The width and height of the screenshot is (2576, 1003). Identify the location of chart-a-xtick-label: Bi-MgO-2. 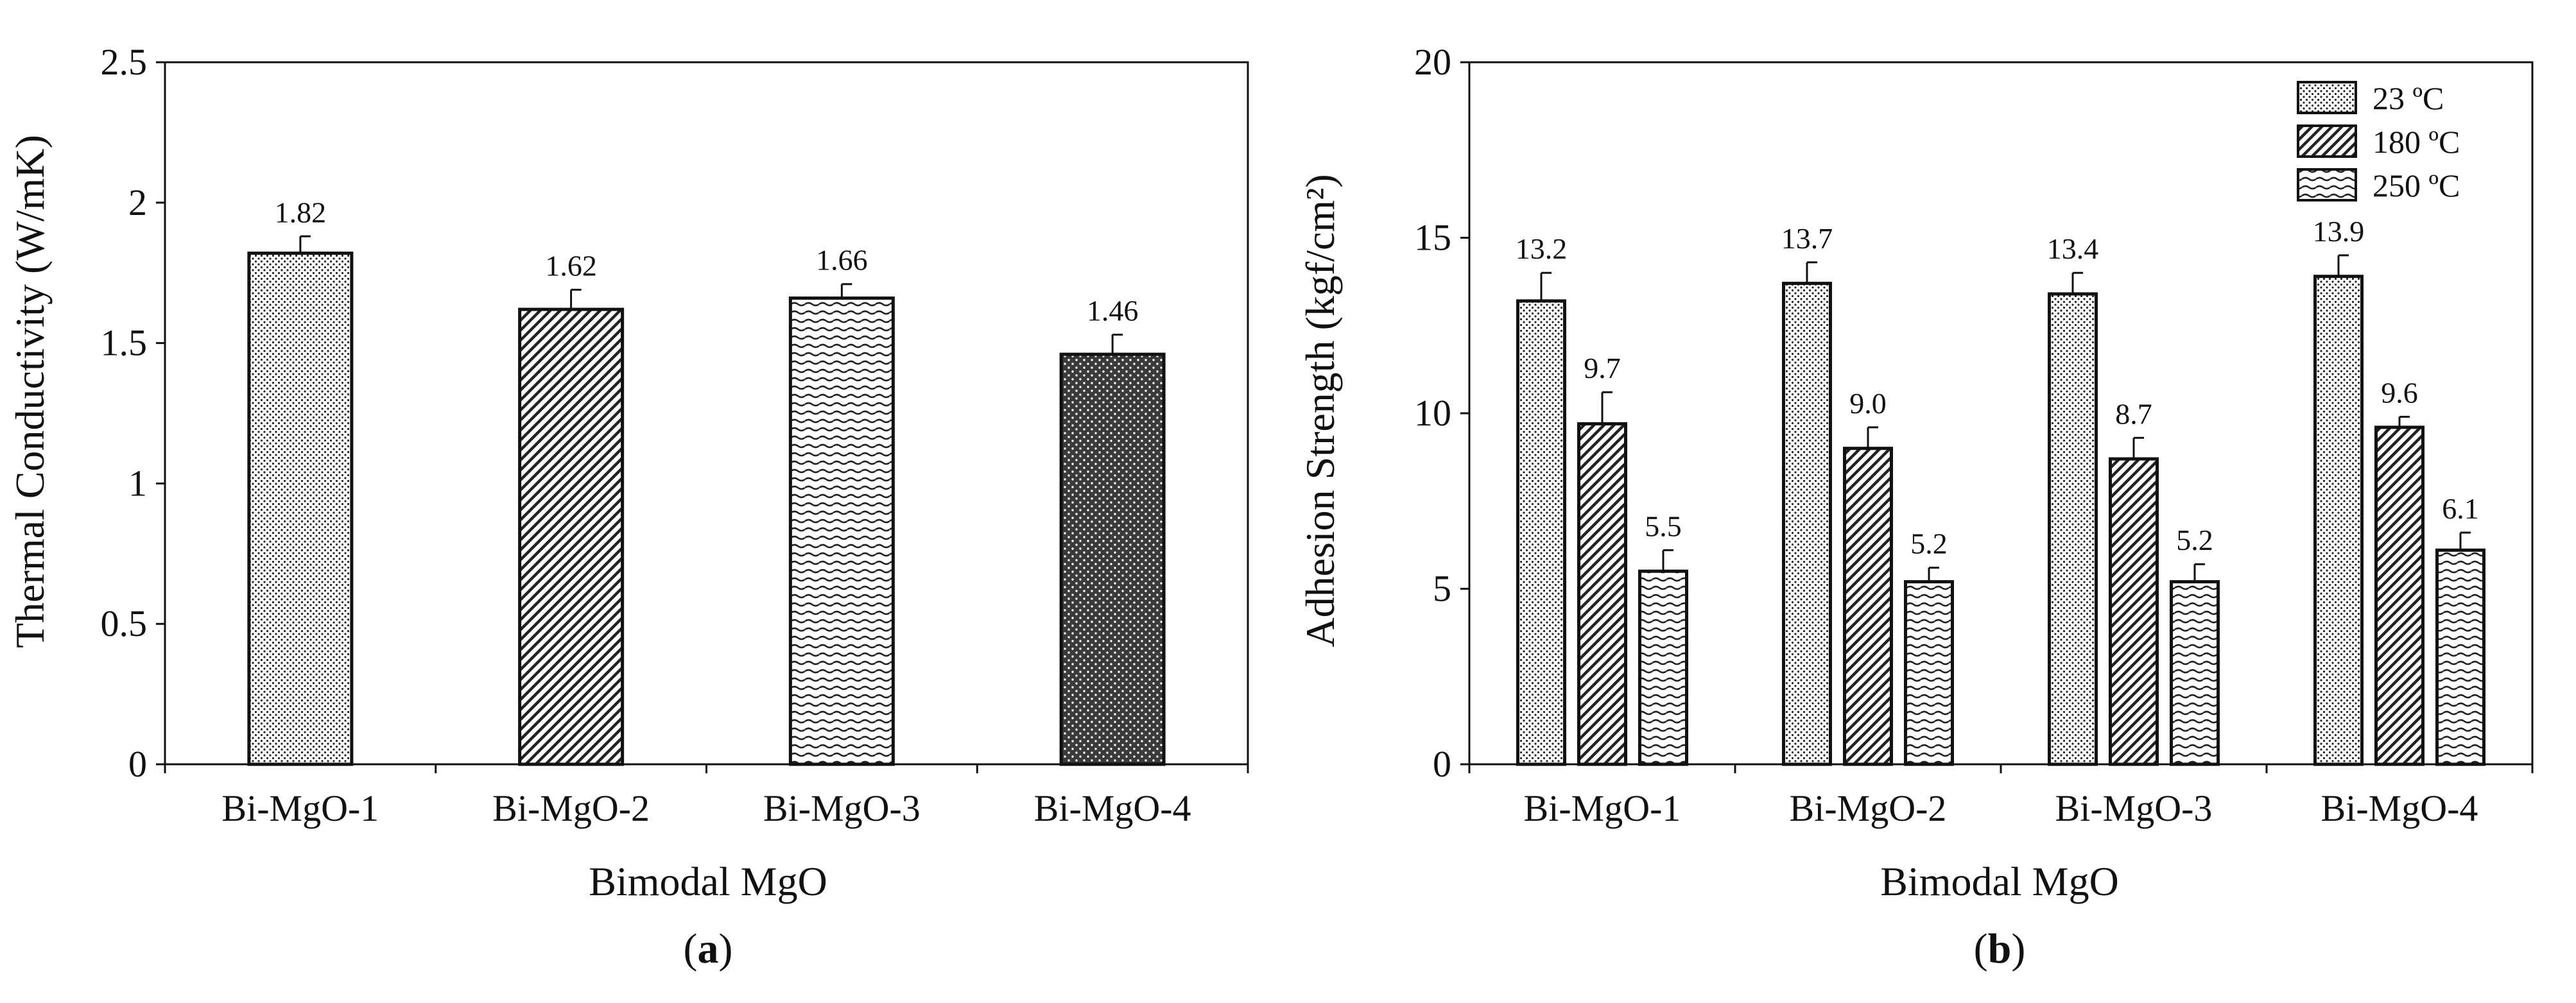
(571, 808).